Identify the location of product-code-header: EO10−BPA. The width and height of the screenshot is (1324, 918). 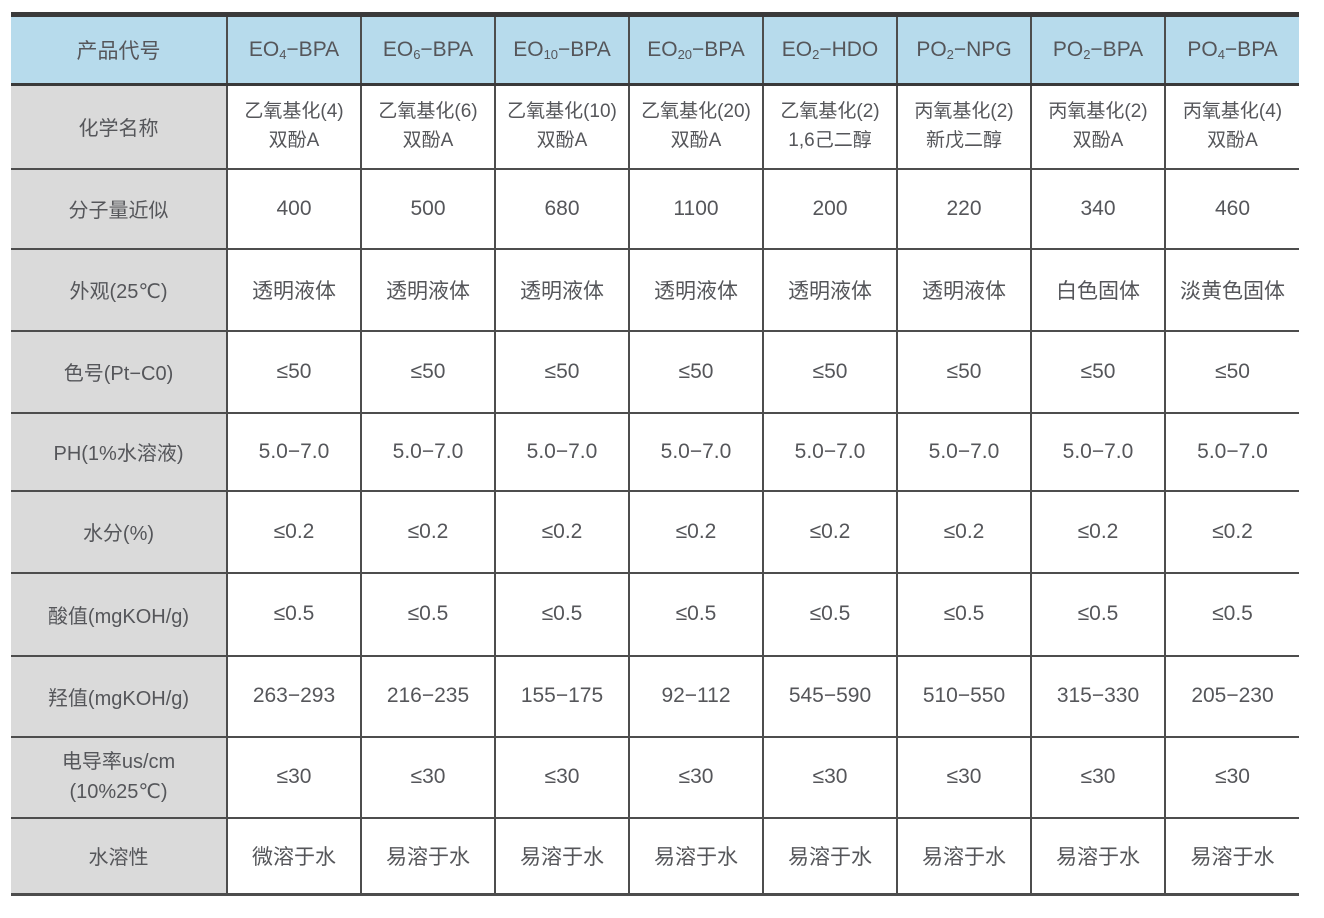
(562, 49).